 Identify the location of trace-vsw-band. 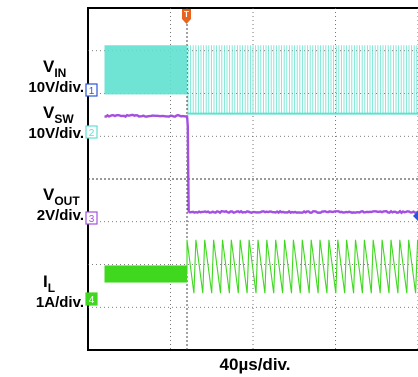
(145, 70).